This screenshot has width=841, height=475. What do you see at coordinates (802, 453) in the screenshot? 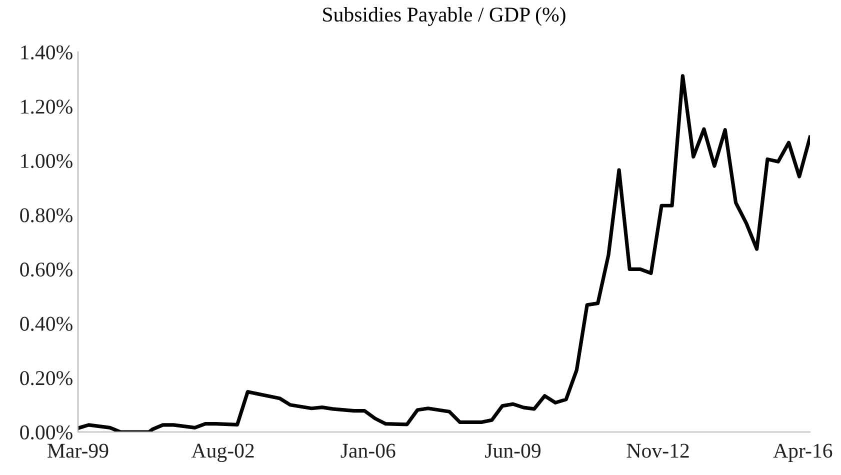
I see `x-tick-label: Apr-16` at bounding box center [802, 453].